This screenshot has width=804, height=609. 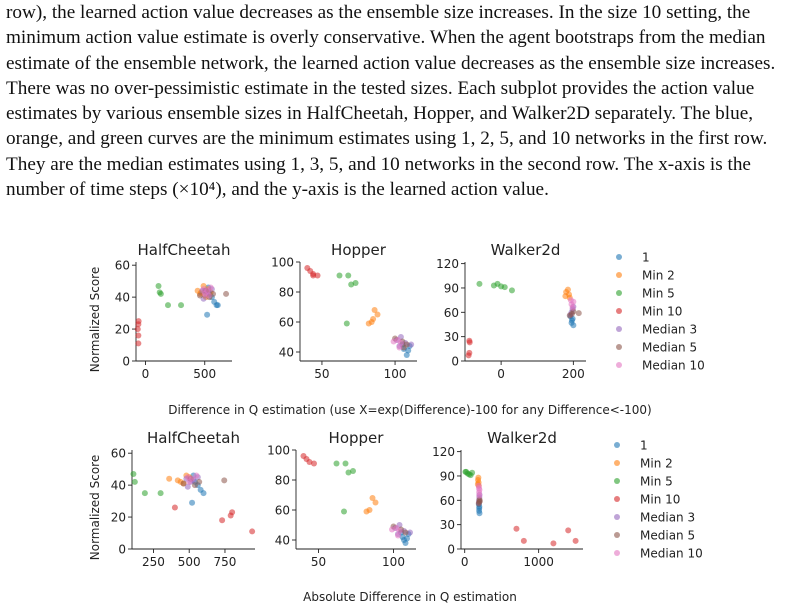 I want to click on x-tick-label: 1000, so click(x=538, y=562).